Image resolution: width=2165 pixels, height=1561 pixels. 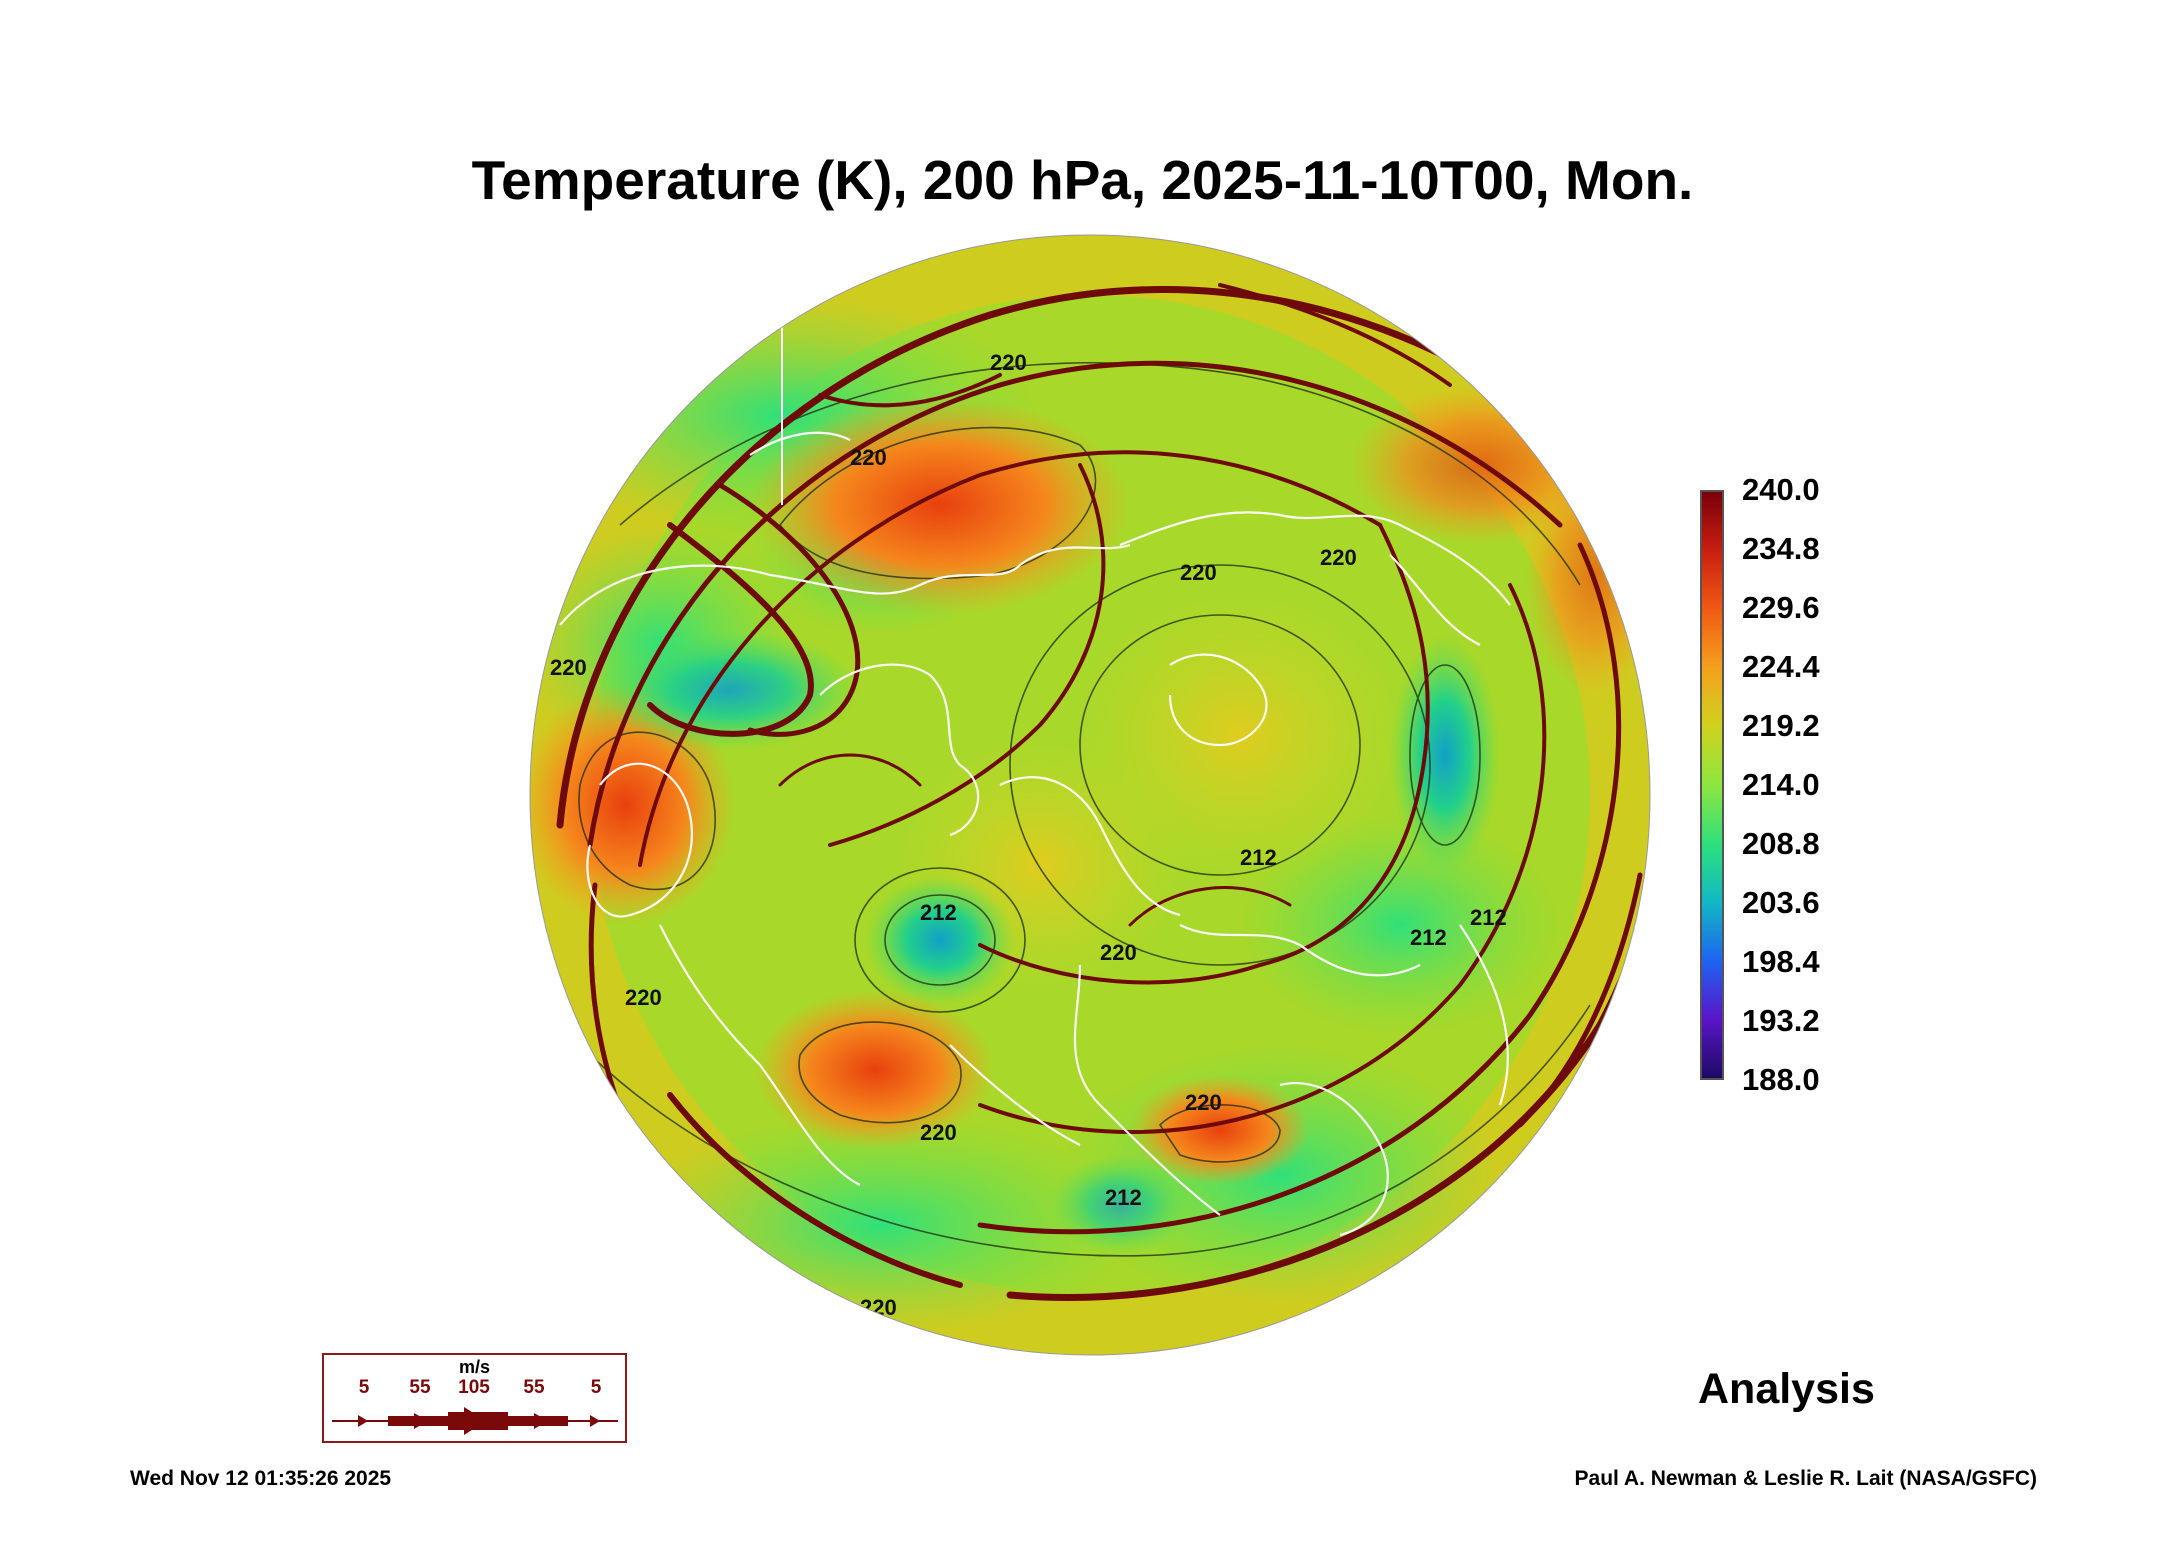 What do you see at coordinates (1781, 725) in the screenshot?
I see `colorbar-tick-label: 219.2` at bounding box center [1781, 725].